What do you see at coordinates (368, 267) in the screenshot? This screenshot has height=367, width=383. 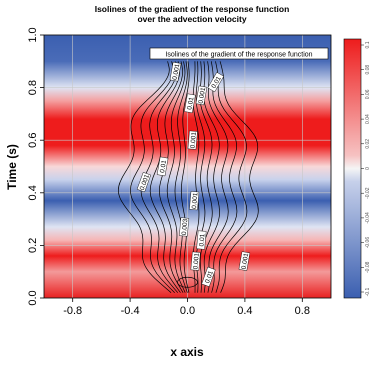 I see `colorbar-tick-label: -0.08` at bounding box center [368, 267].